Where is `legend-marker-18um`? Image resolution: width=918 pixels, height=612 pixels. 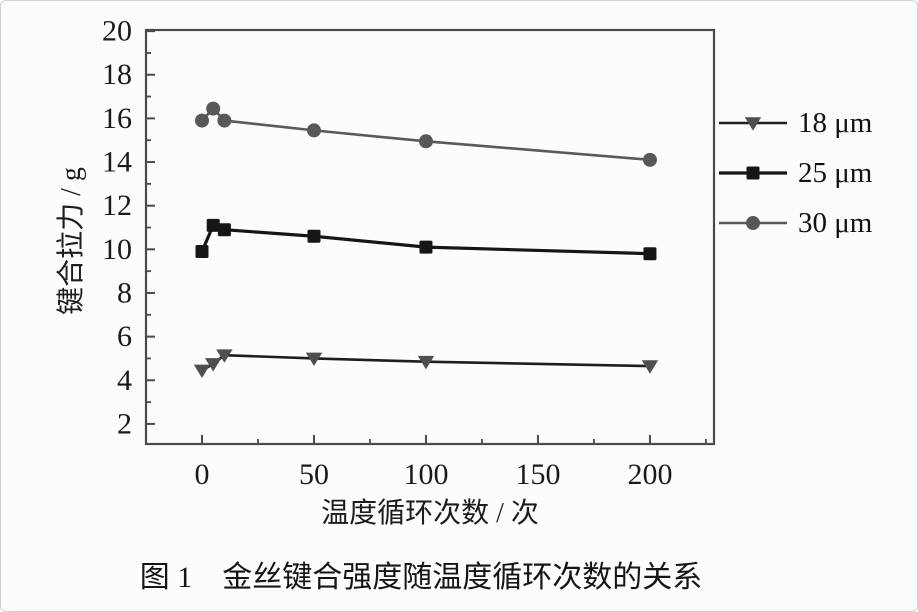
legend-marker-18um is located at coordinates (753, 124).